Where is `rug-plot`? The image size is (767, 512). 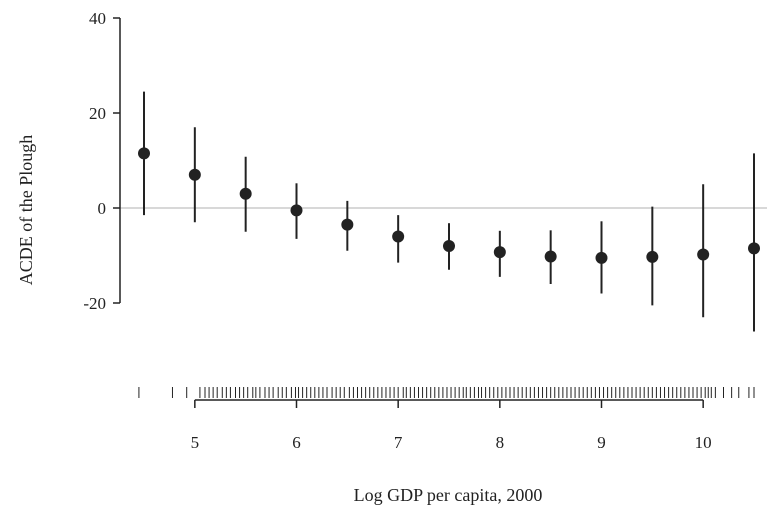
rug-plot is located at coordinates (446, 392).